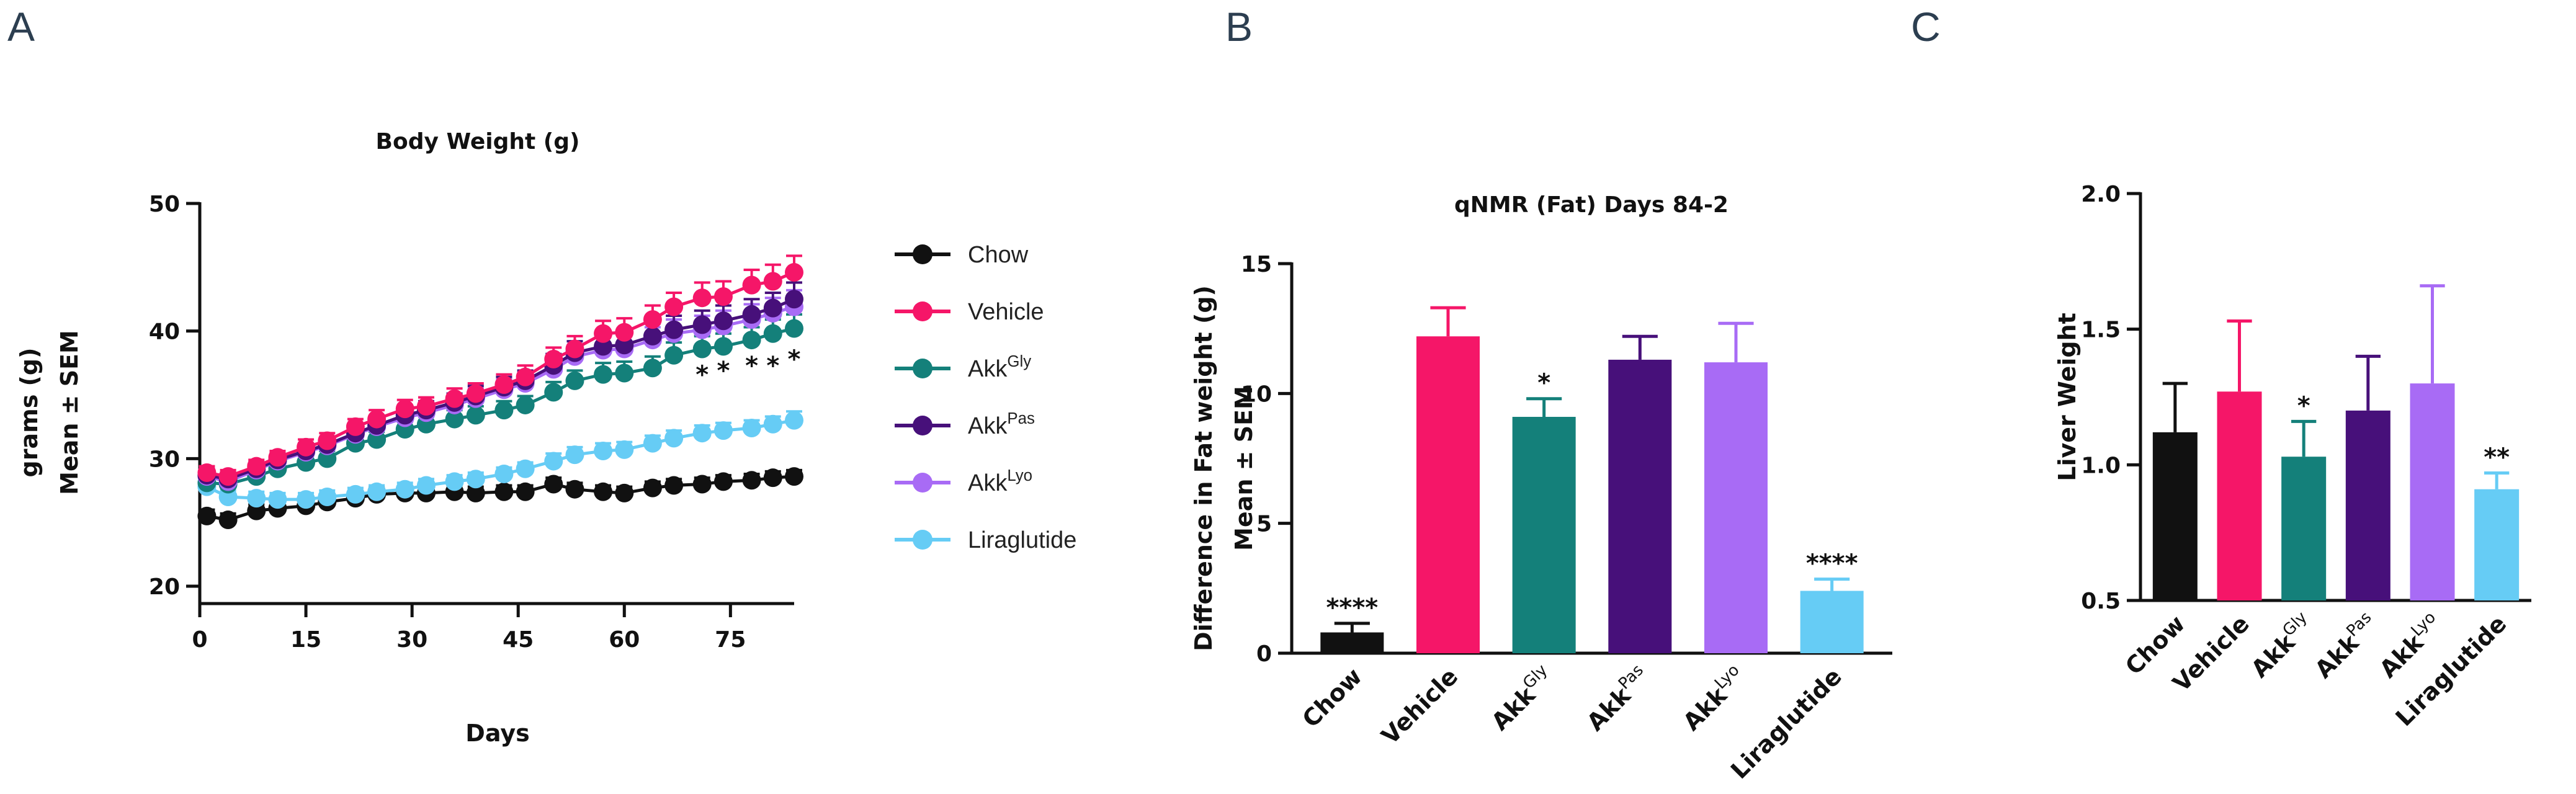  Describe the element at coordinates (164, 205) in the screenshot. I see `chart-a-y-tick-label: 50` at that location.